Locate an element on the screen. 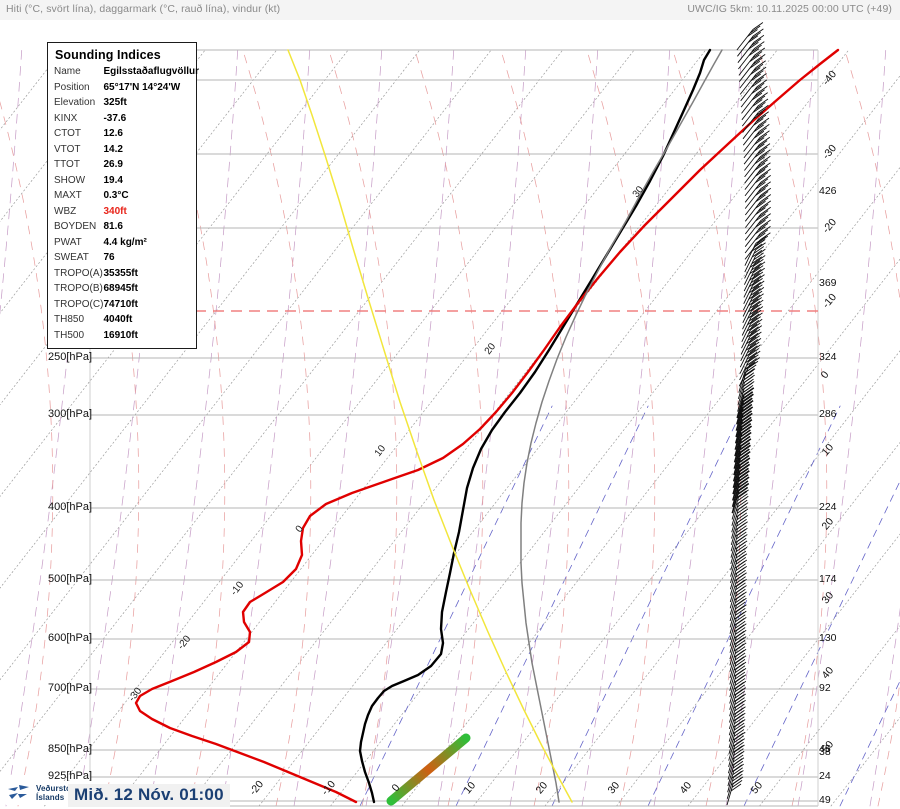 The image size is (900, 809). indices-key: TROPO(C) is located at coordinates (78, 306).